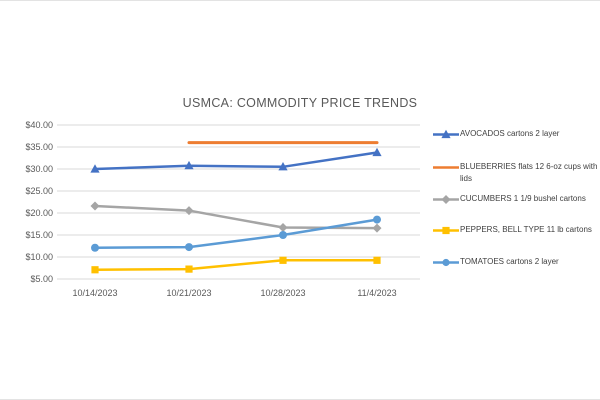 The width and height of the screenshot is (600, 400). I want to click on legend-item-1: BLUEBERRIES flats 12 6-oz cups with lids, so click(516, 172).